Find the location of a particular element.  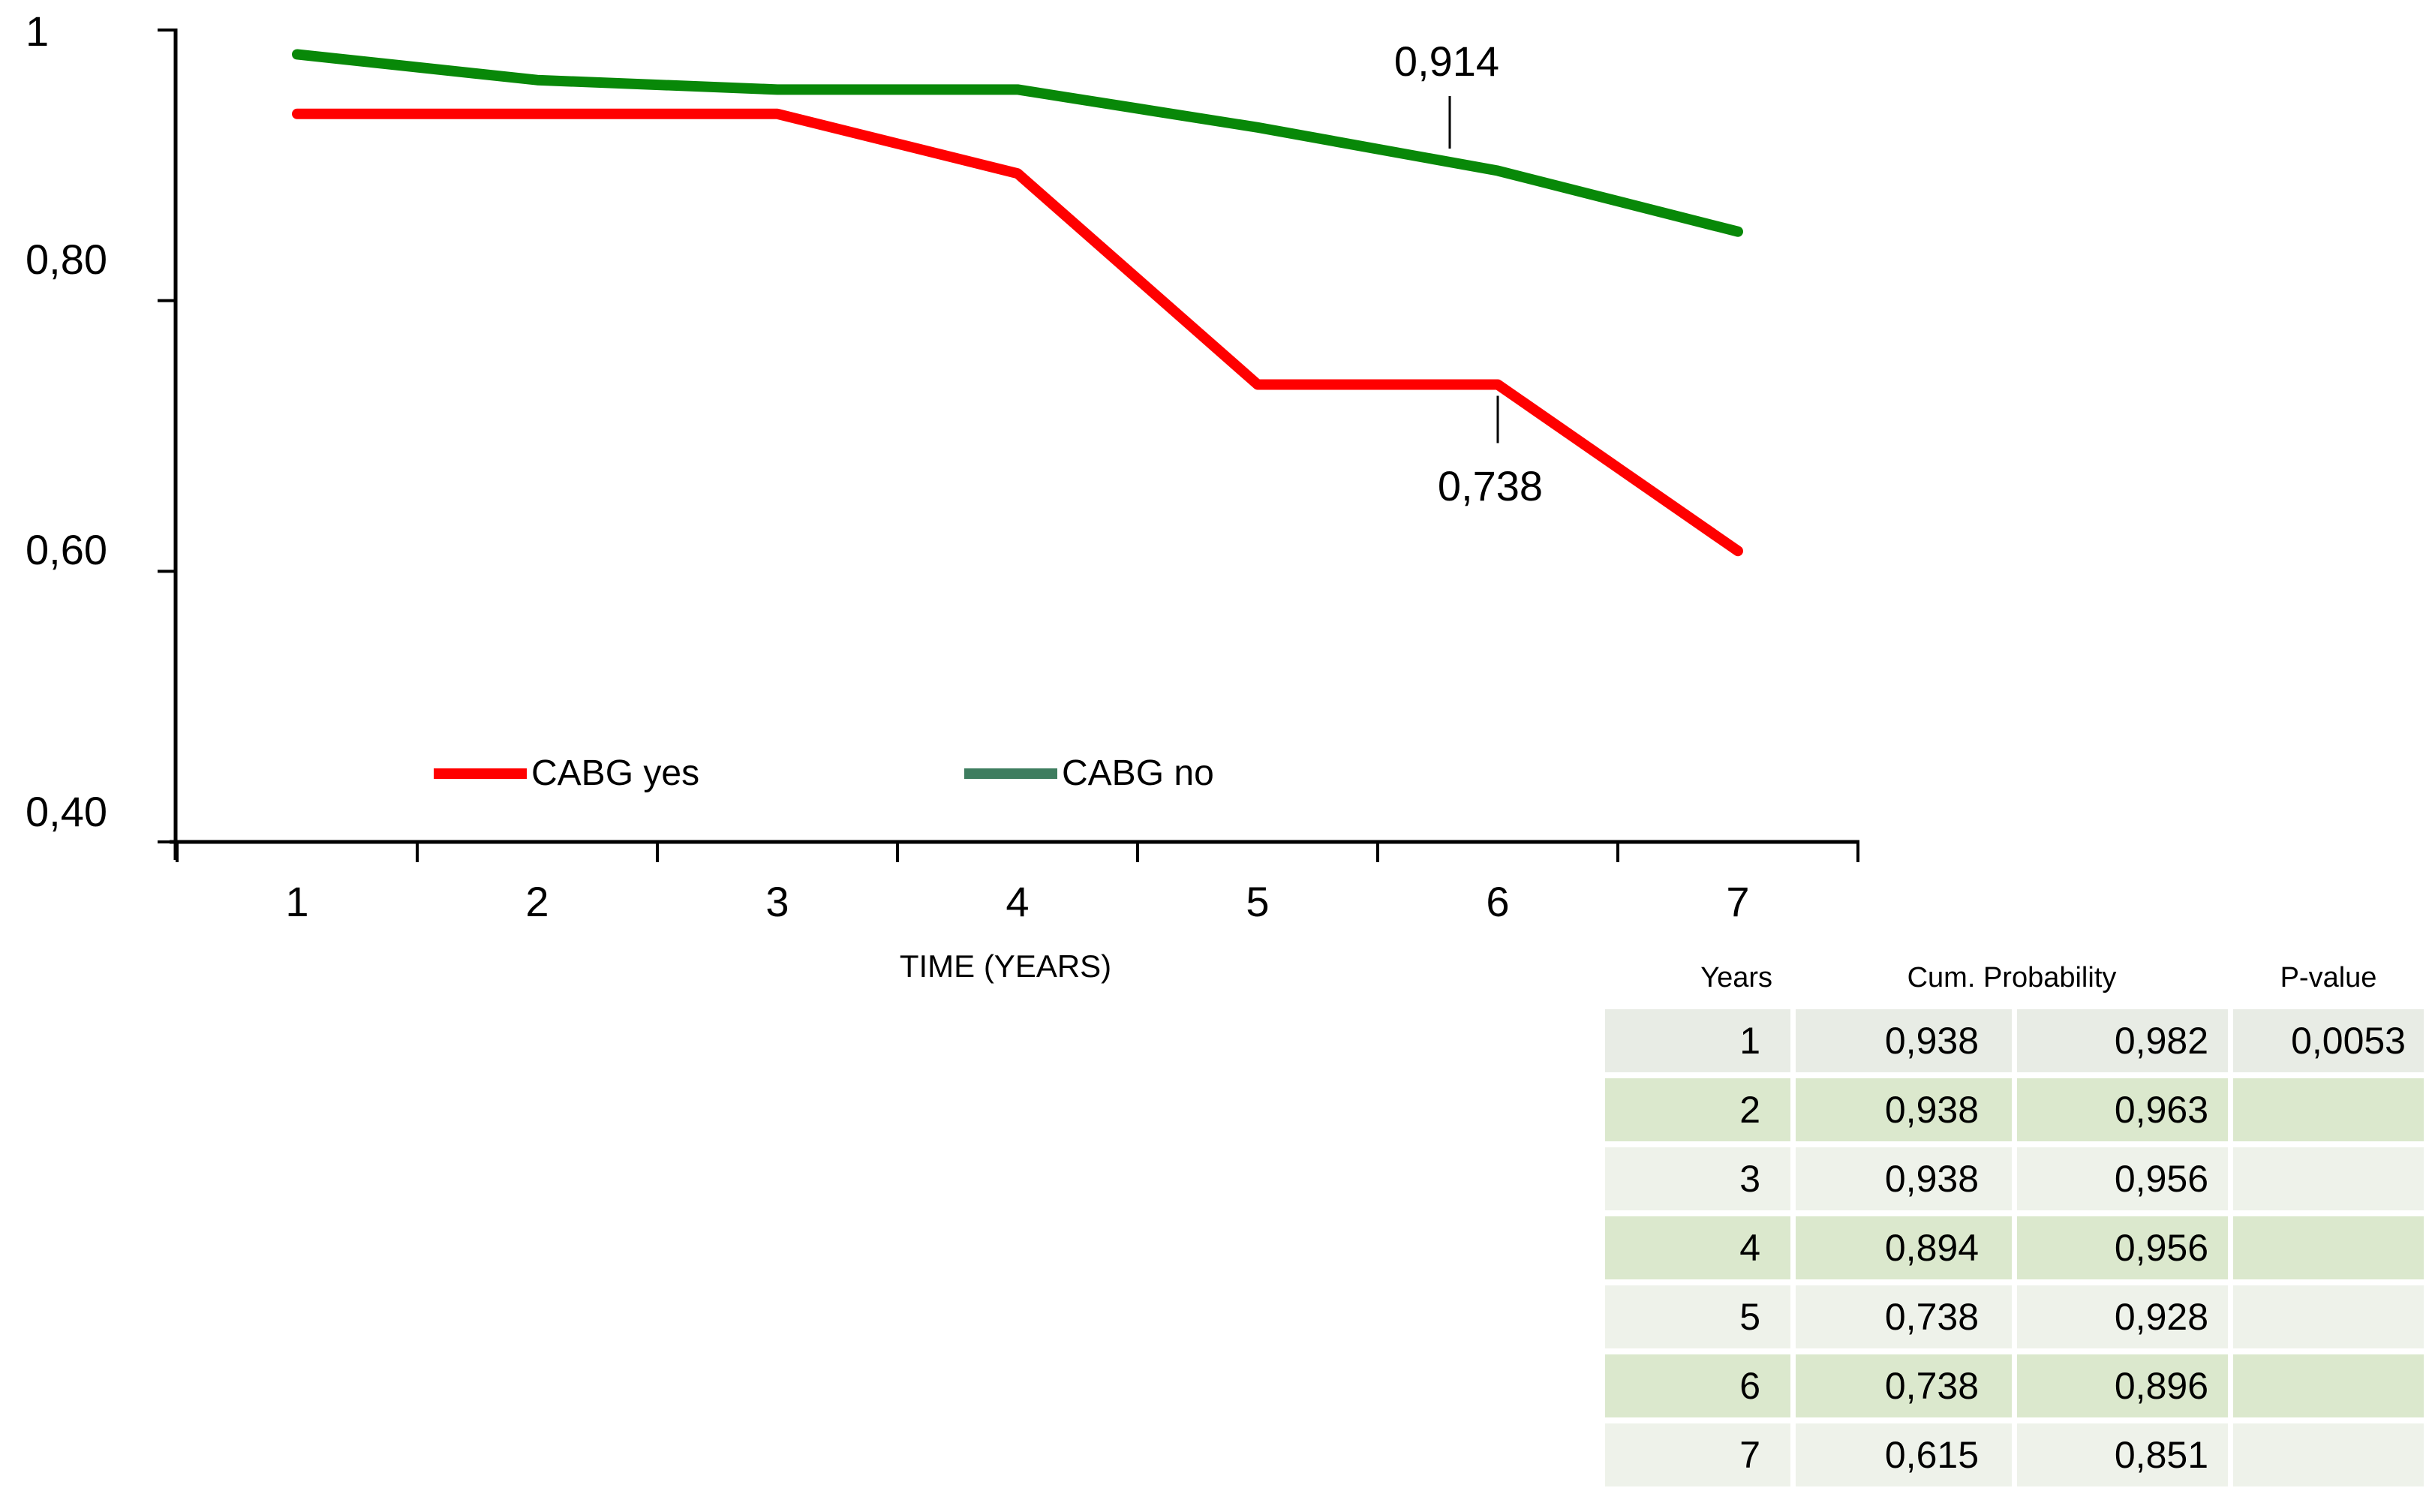

table-header-cum-probability: Cum. Probability is located at coordinates (2012, 977).